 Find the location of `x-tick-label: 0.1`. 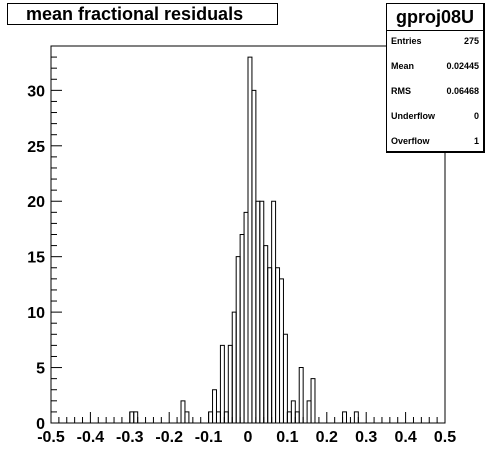

x-tick-label: 0.1 is located at coordinates (287, 437).